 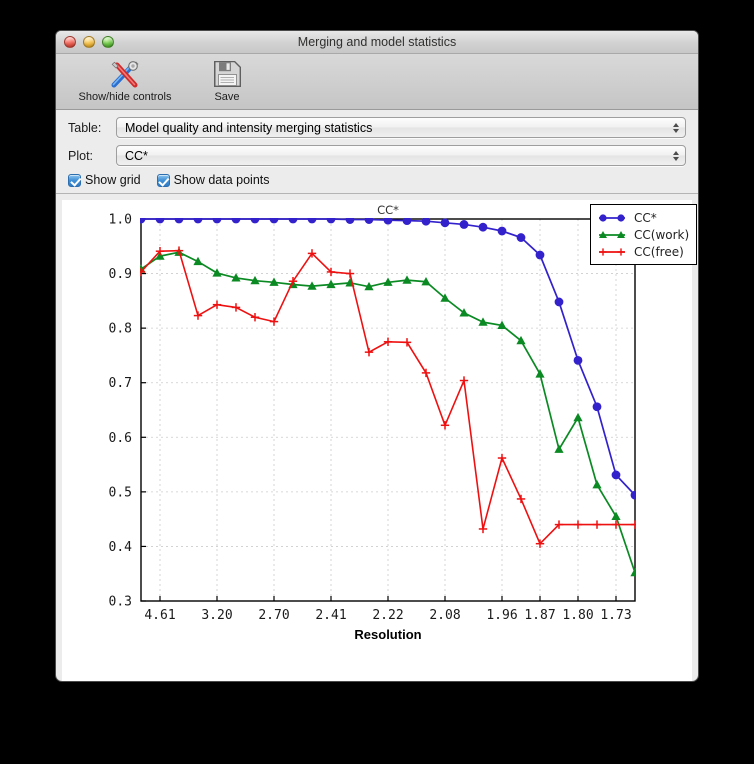 I want to click on svg-text: 1.73, so click(x=615, y=615).